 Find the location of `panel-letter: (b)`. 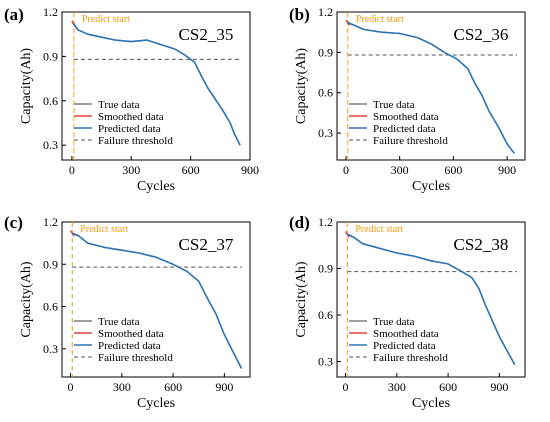

panel-letter: (b) is located at coordinates (299, 14).